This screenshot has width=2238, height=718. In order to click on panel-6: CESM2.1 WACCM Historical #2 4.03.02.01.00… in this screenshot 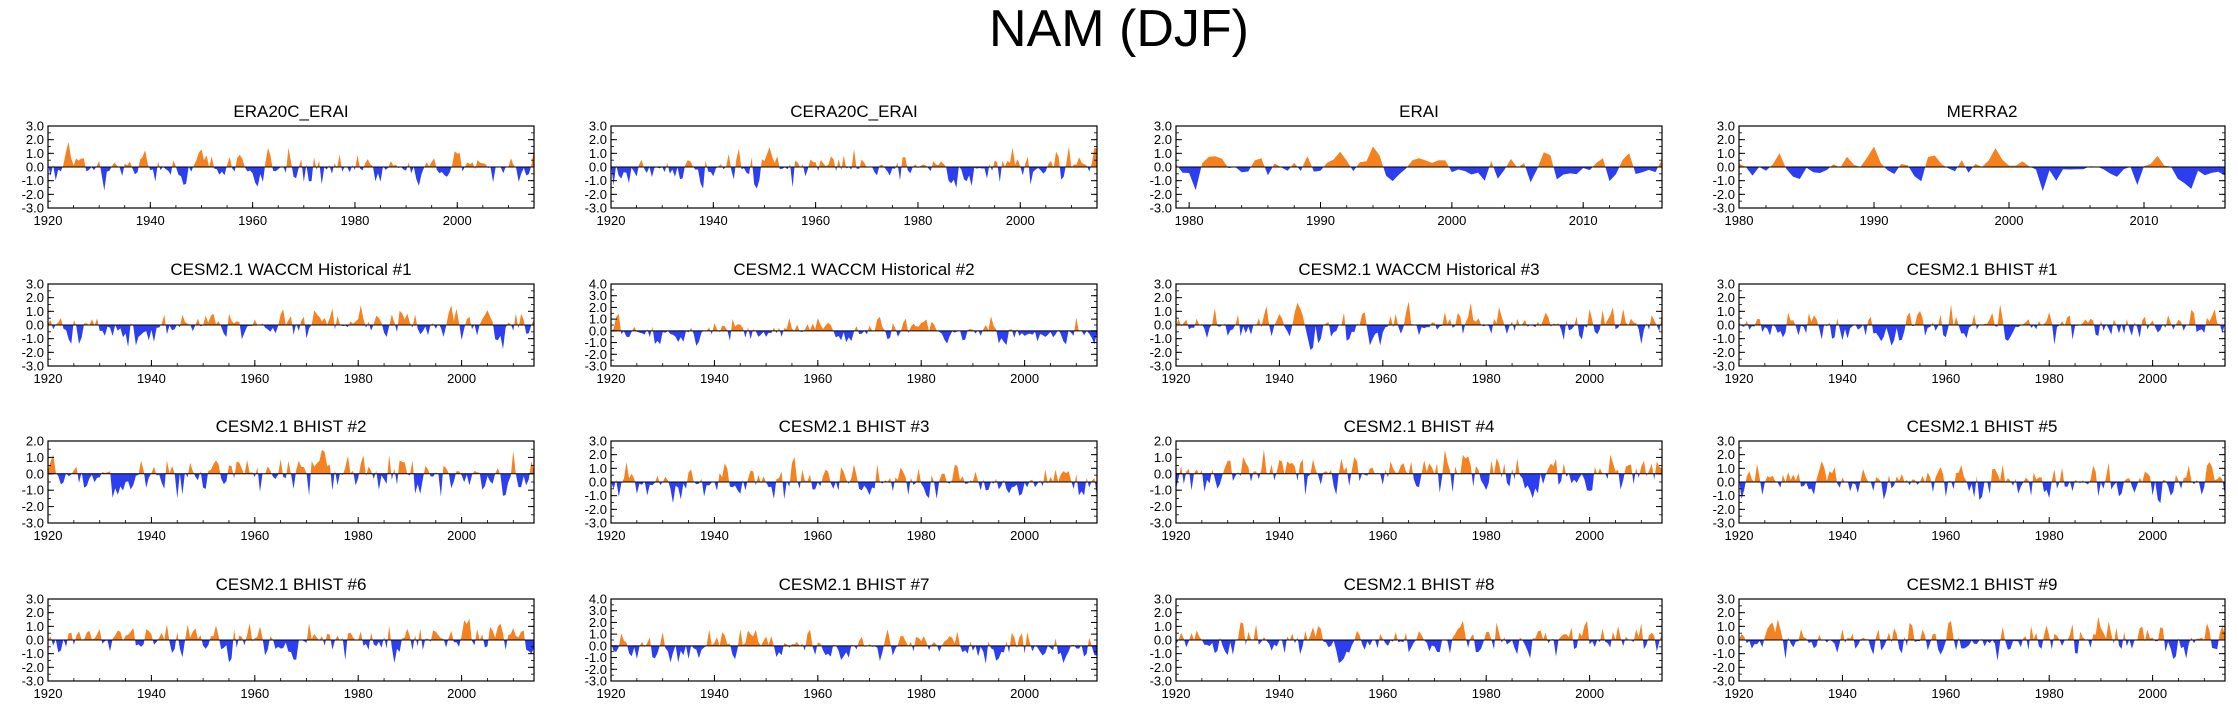, I will do `click(841, 323)`.